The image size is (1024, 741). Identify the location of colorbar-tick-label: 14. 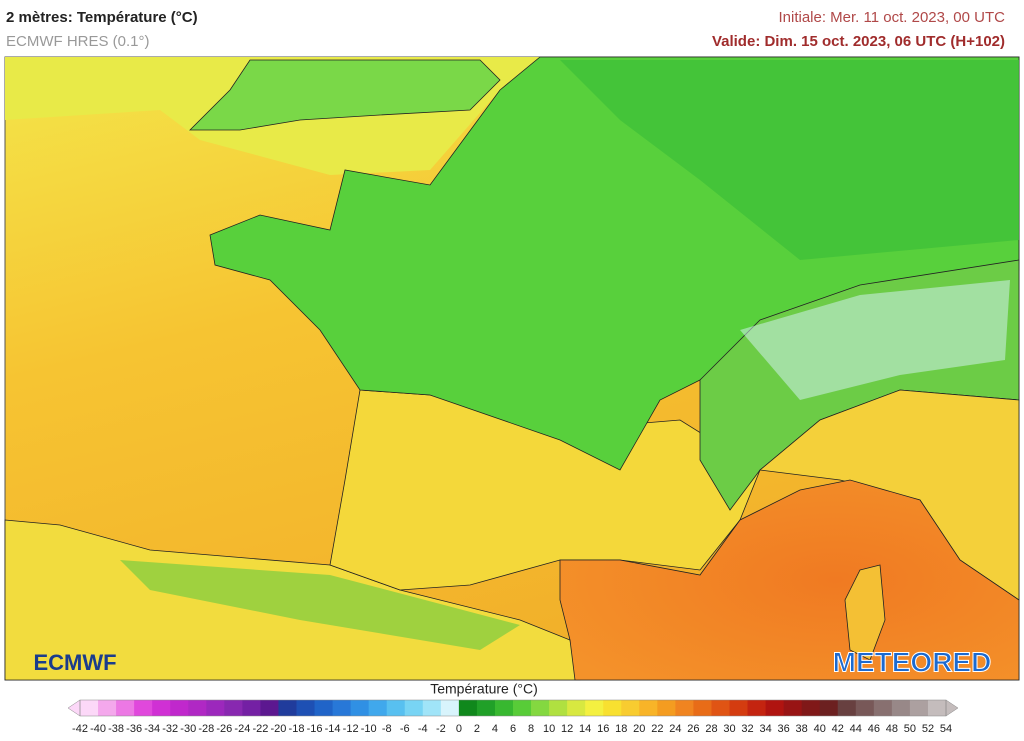
(585, 729).